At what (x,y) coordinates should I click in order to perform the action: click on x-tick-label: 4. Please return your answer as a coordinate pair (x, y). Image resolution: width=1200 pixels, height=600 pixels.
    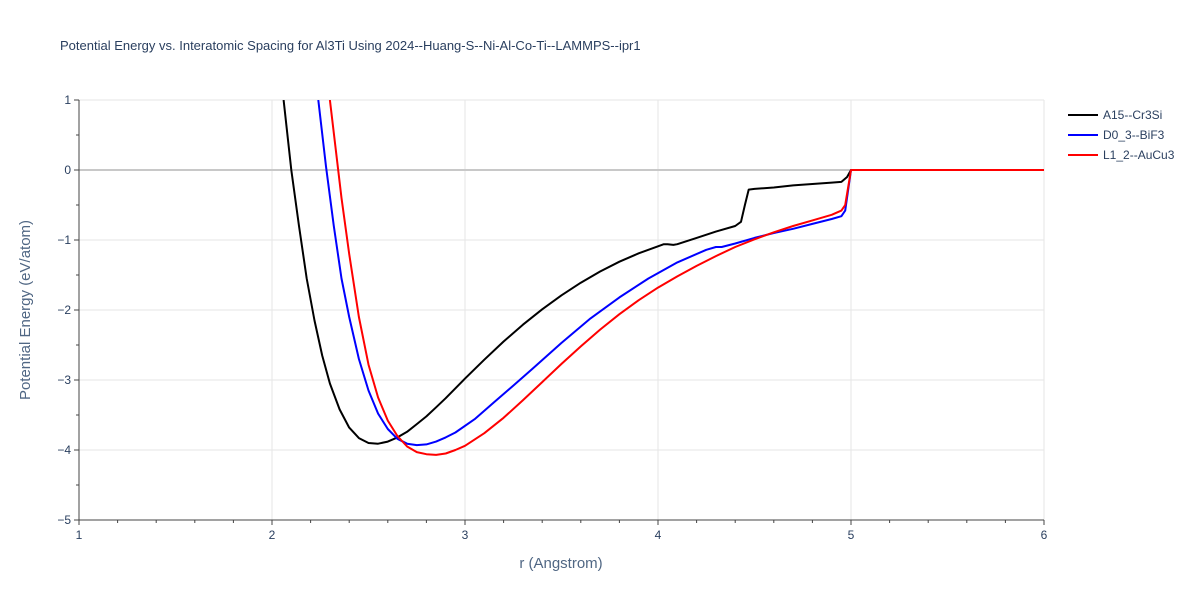
    Looking at the image, I should click on (658, 535).